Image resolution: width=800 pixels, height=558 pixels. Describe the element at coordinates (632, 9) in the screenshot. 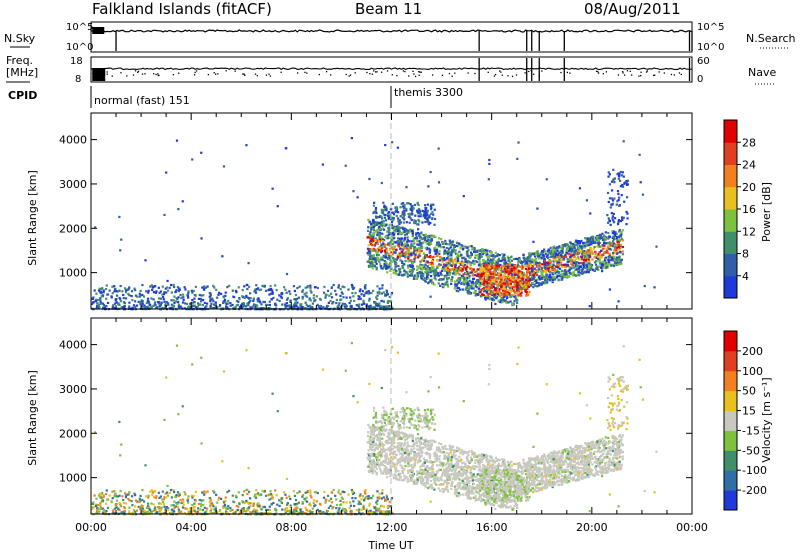

I see `date-title: 08/Aug/2011` at that location.